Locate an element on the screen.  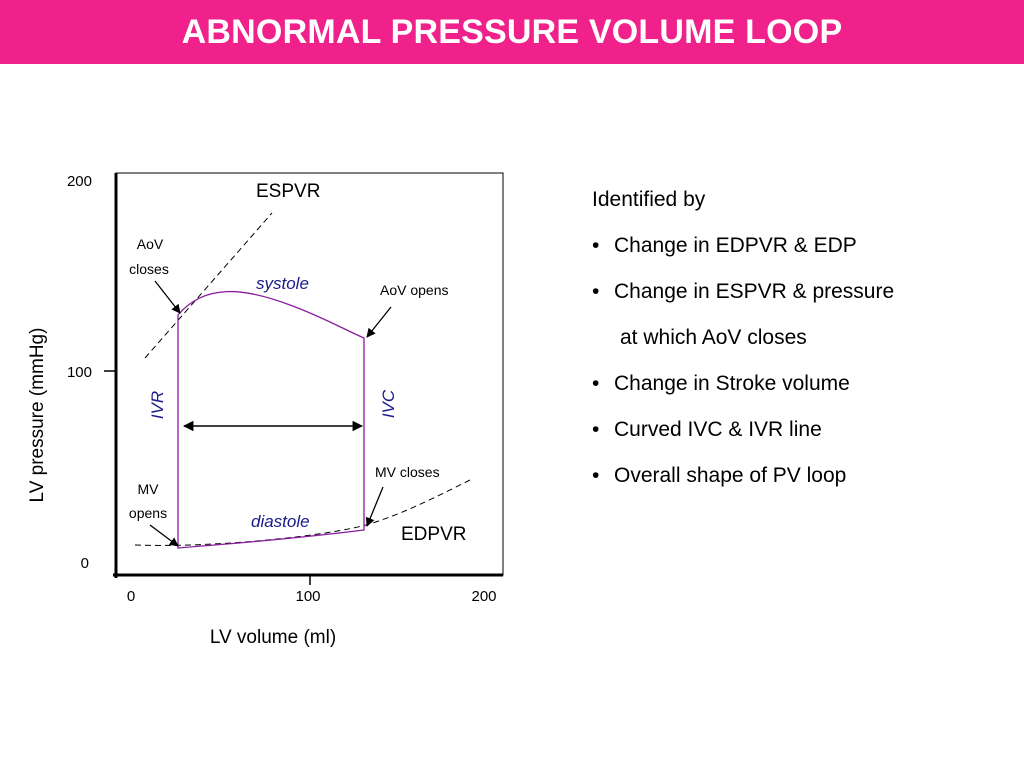
aov-opens-label: AoV opens is located at coordinates (414, 290).